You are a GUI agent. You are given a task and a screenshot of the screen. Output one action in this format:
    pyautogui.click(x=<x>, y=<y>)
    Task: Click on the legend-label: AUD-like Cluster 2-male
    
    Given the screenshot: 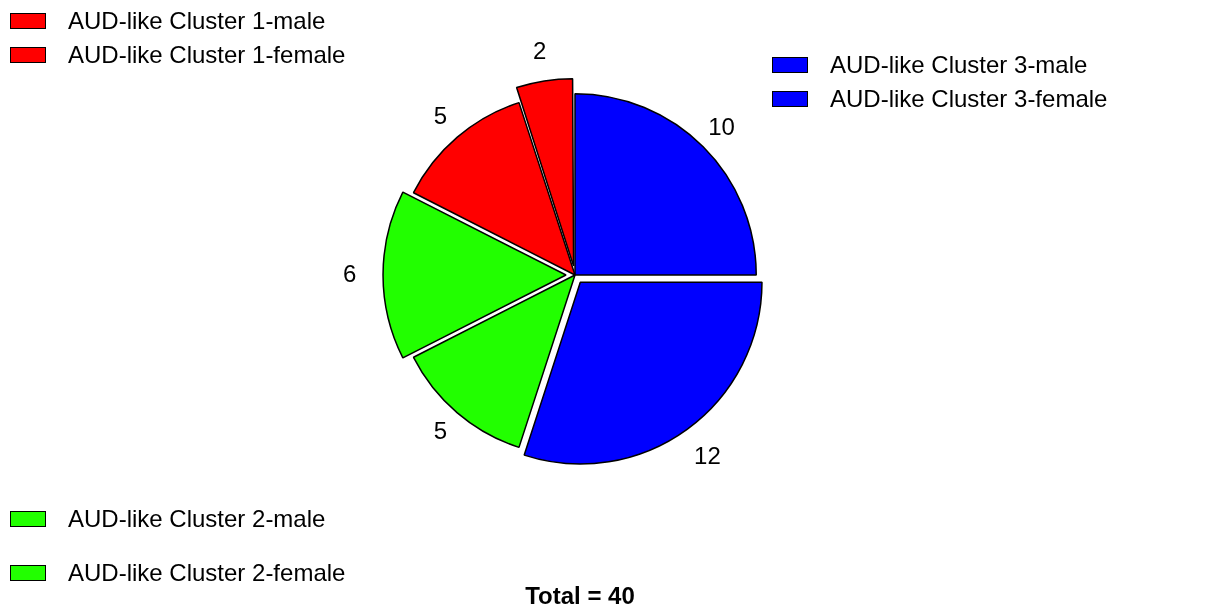 What is the action you would take?
    pyautogui.click(x=197, y=518)
    